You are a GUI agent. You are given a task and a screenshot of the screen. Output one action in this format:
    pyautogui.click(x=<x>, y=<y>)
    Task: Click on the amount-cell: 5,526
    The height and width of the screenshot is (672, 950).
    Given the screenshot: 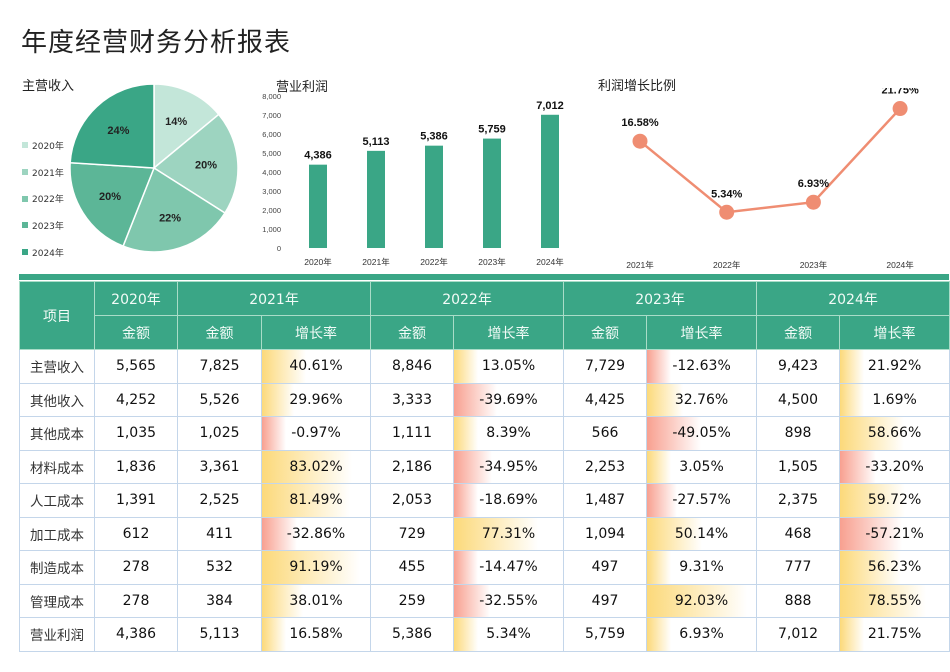 What is the action you would take?
    pyautogui.click(x=219, y=399)
    